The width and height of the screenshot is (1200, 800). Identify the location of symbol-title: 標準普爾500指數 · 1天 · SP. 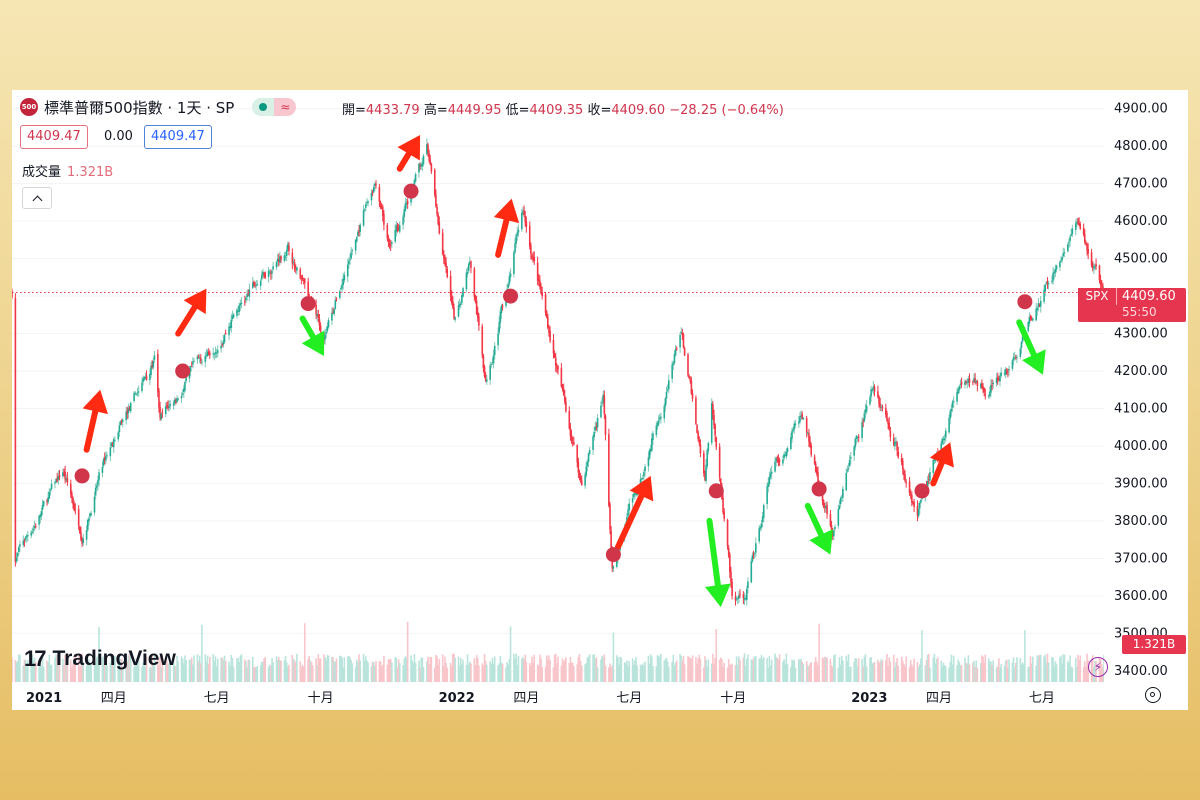
(139, 107).